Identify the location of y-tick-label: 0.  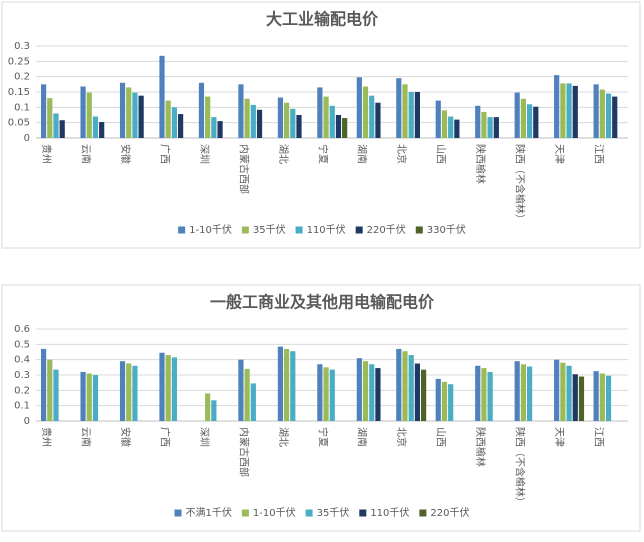
(27, 138).